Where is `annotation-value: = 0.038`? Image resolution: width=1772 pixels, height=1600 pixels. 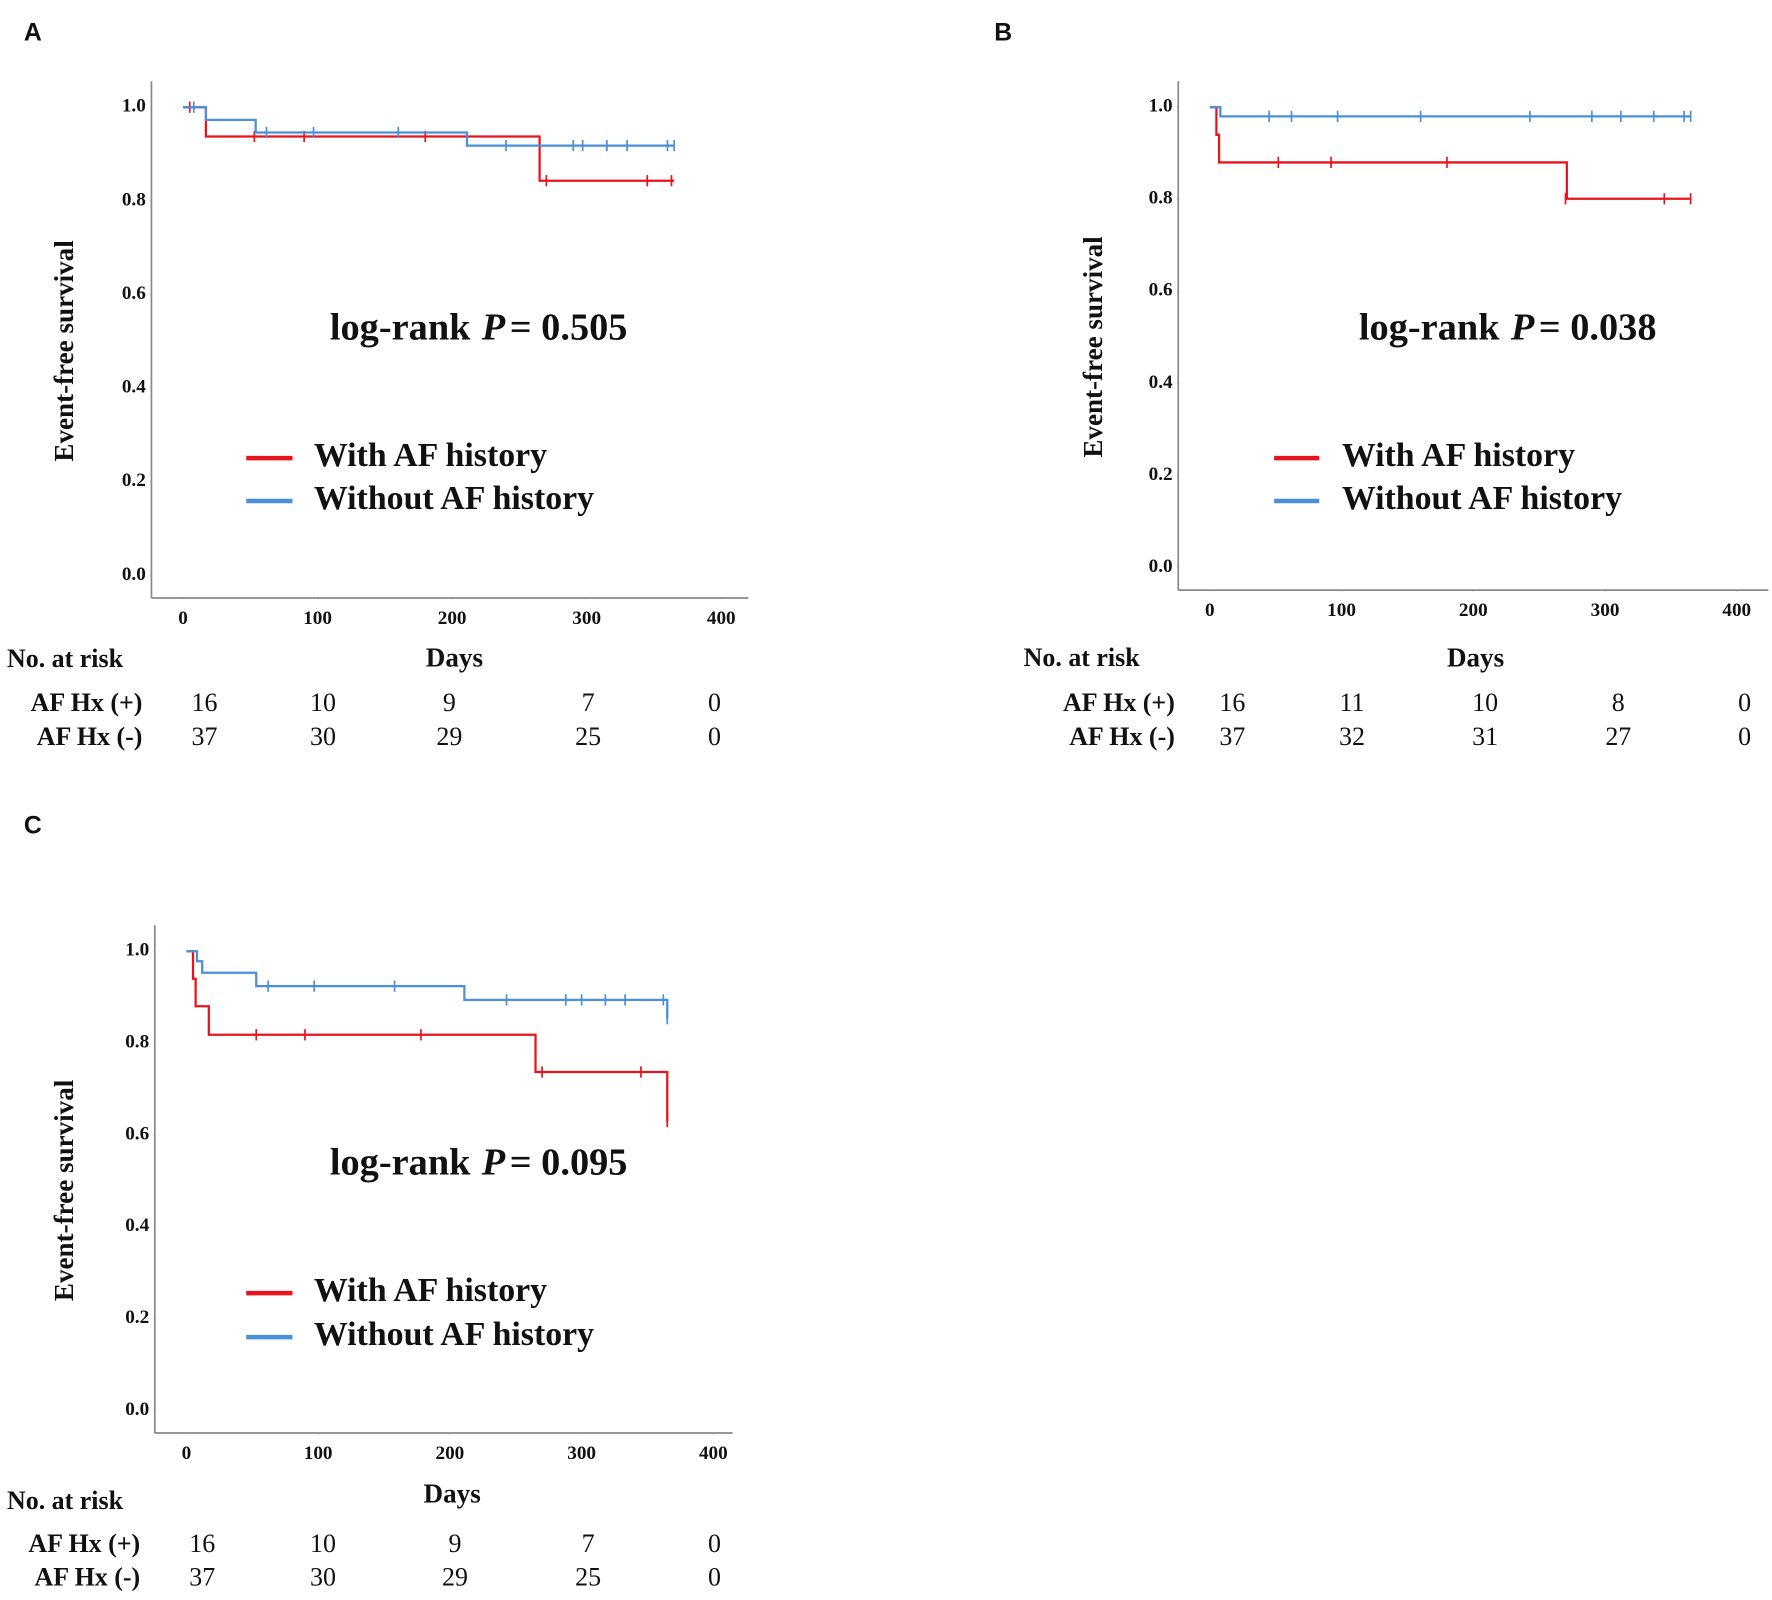 annotation-value: = 0.038 is located at coordinates (1598, 327).